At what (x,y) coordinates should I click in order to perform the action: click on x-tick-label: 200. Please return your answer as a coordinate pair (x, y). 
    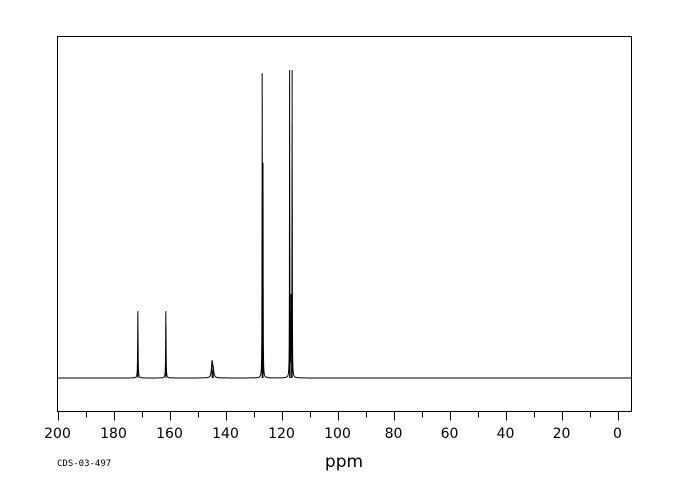
    Looking at the image, I should click on (57, 434).